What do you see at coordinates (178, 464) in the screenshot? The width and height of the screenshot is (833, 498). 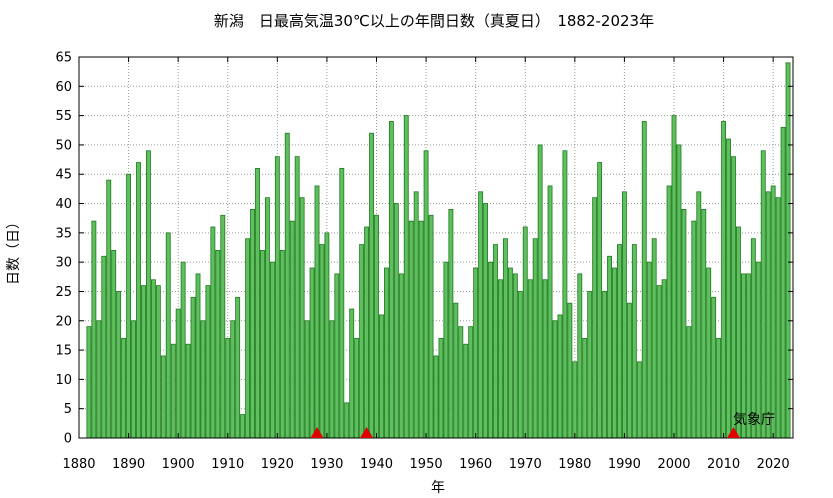 I see `x-tick-label: 1900` at bounding box center [178, 464].